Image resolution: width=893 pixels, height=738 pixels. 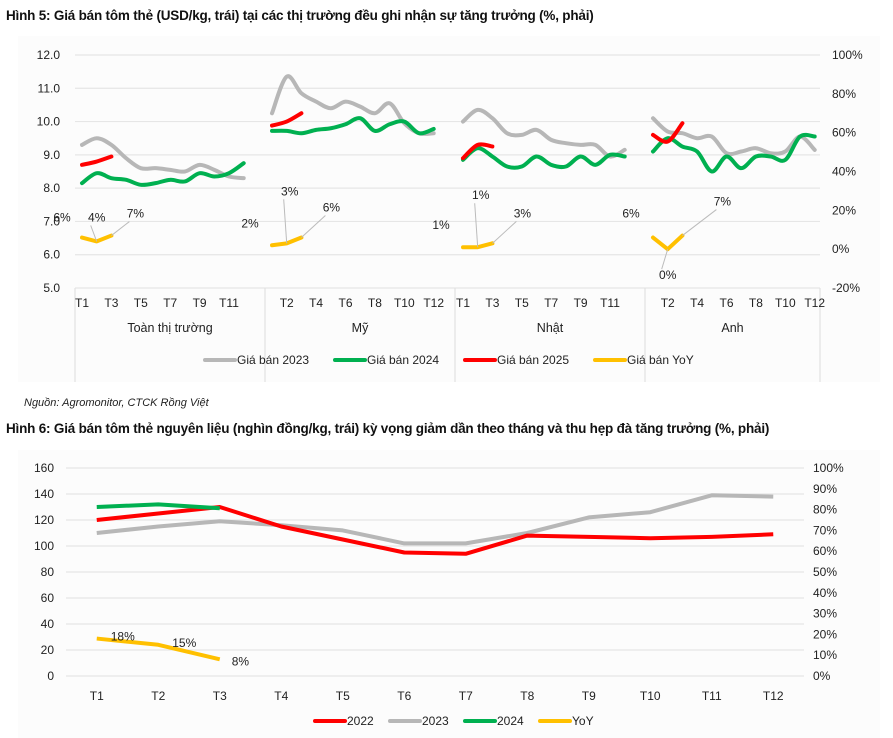 I want to click on y-tick-label: 80, so click(x=48, y=572).